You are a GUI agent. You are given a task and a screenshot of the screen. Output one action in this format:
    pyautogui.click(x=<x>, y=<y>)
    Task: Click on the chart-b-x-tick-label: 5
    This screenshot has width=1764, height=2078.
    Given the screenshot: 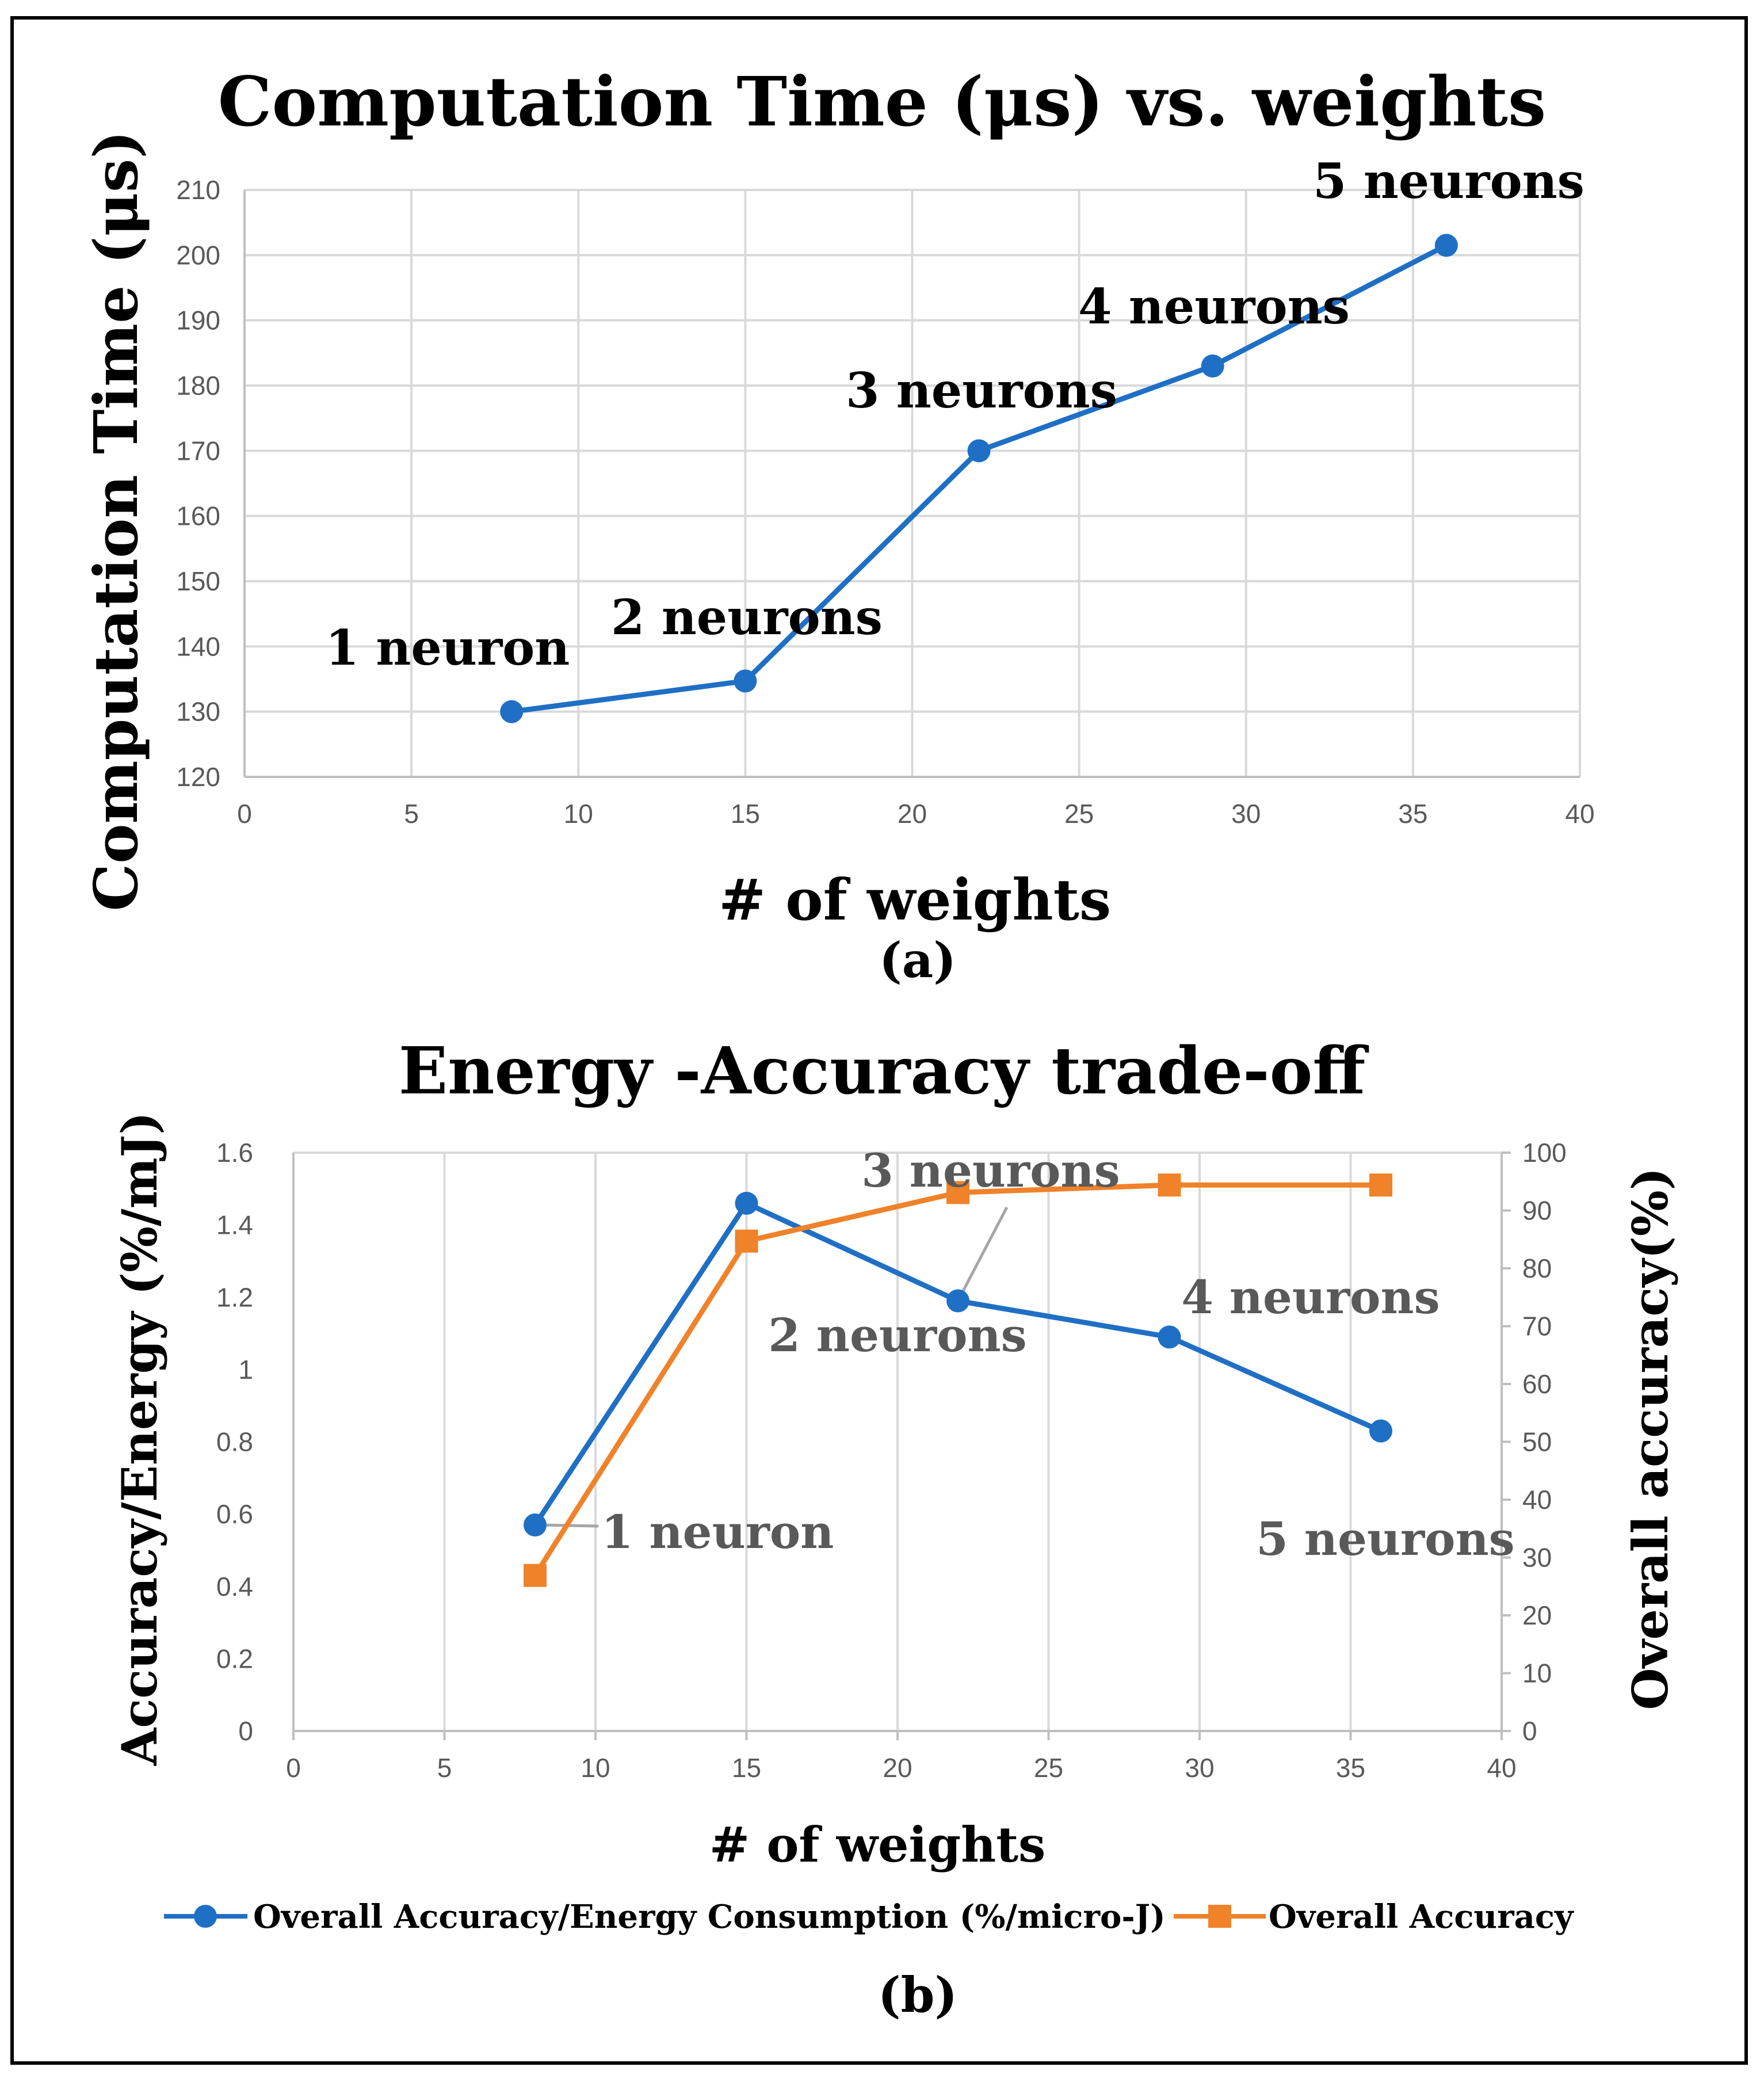 What is the action you would take?
    pyautogui.click(x=444, y=1768)
    